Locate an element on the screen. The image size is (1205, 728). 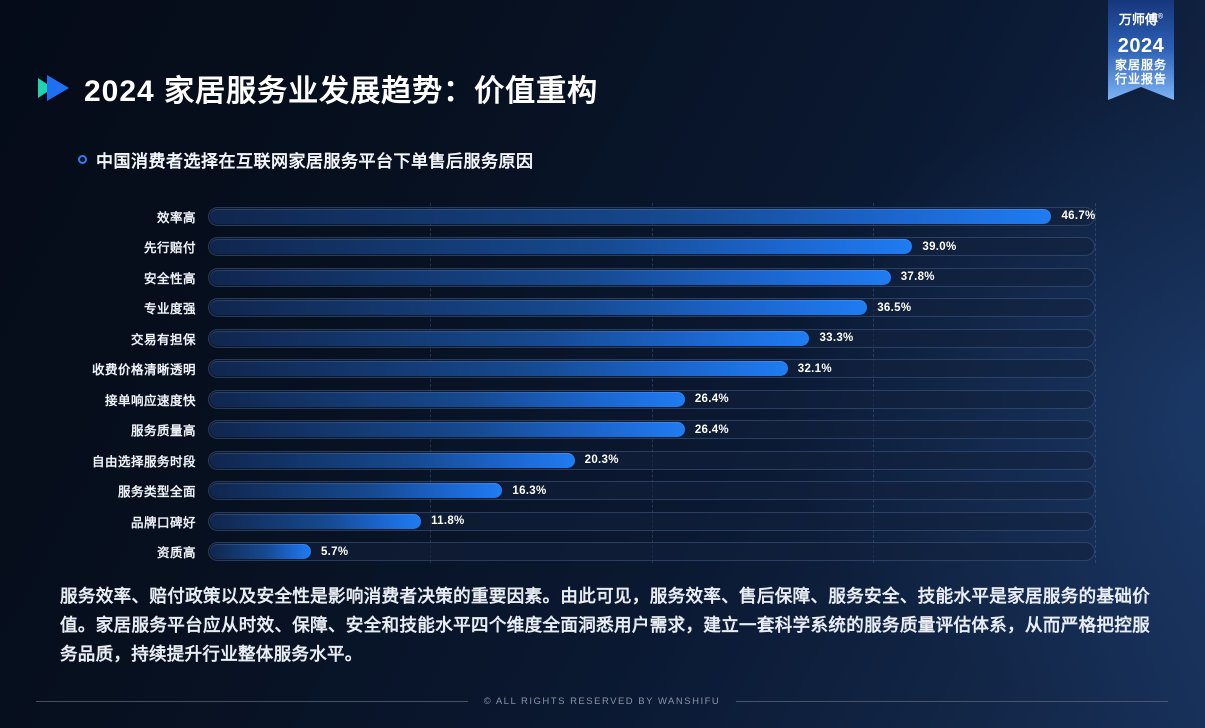
slide-footer: © ALL RIGHTS RESERVED BY WANSHIFU is located at coordinates (602, 701).